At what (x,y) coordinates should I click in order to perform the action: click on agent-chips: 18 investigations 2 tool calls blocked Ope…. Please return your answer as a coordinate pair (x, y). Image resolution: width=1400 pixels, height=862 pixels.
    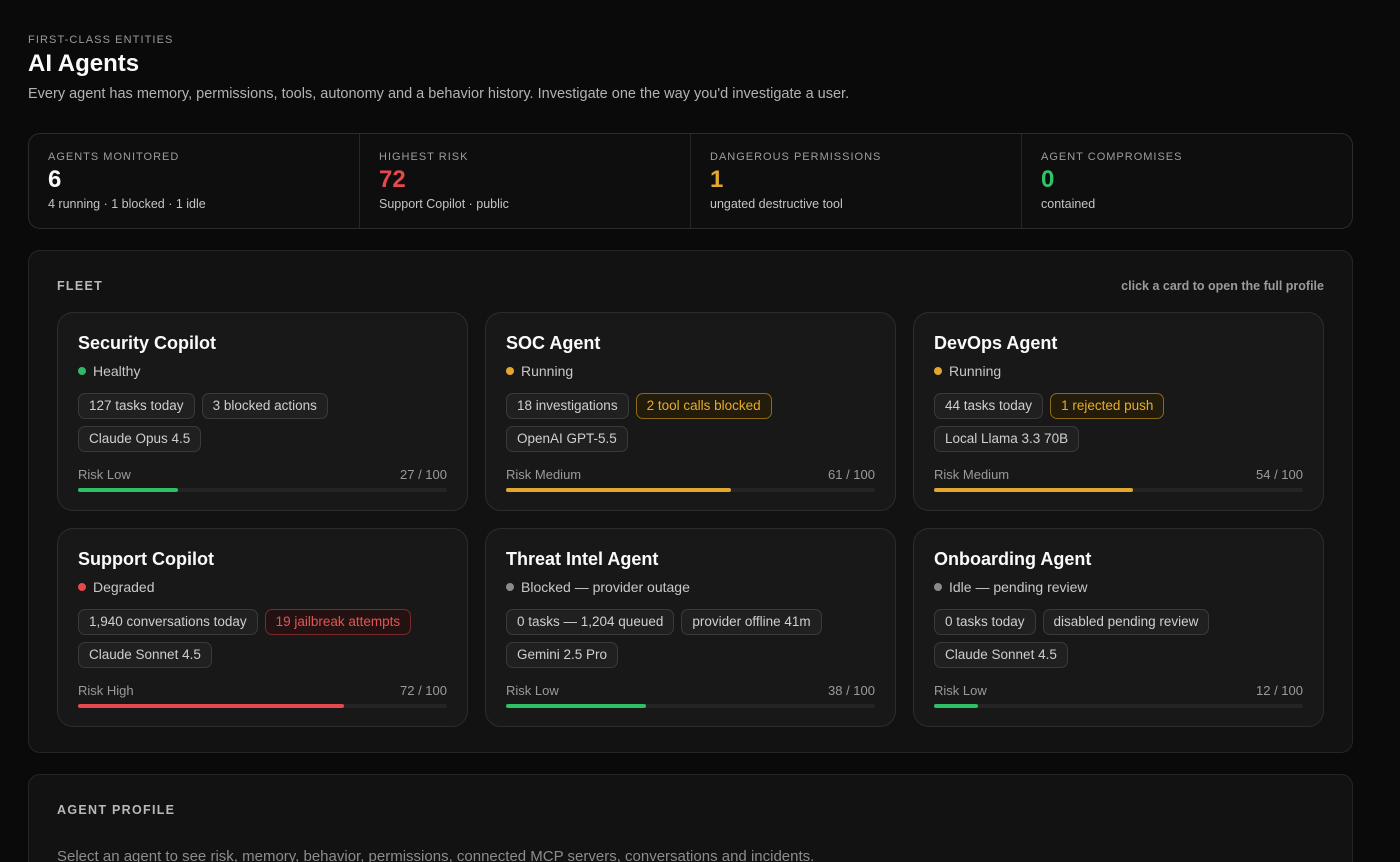
    Looking at the image, I should click on (696, 422).